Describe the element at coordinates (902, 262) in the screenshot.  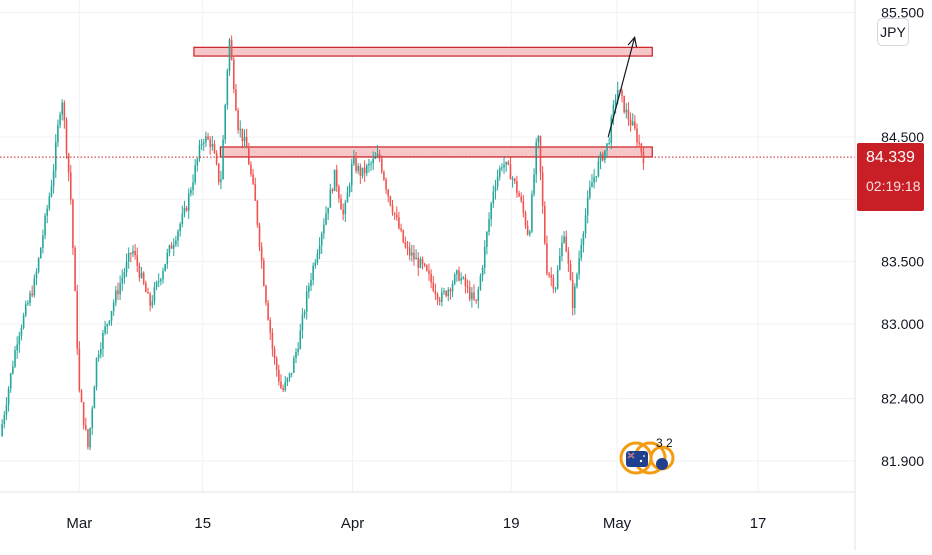
I see `y-tick-label: 83.500` at that location.